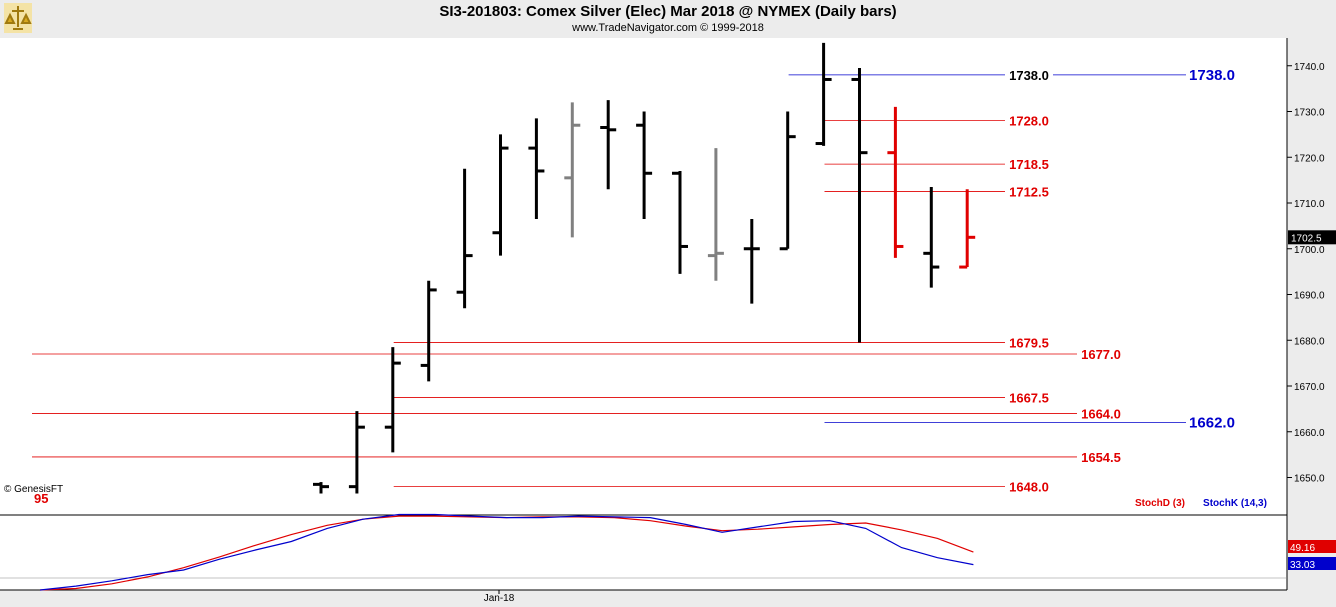  Describe the element at coordinates (1029, 343) in the screenshot. I see `level-label: 1679.5` at that location.